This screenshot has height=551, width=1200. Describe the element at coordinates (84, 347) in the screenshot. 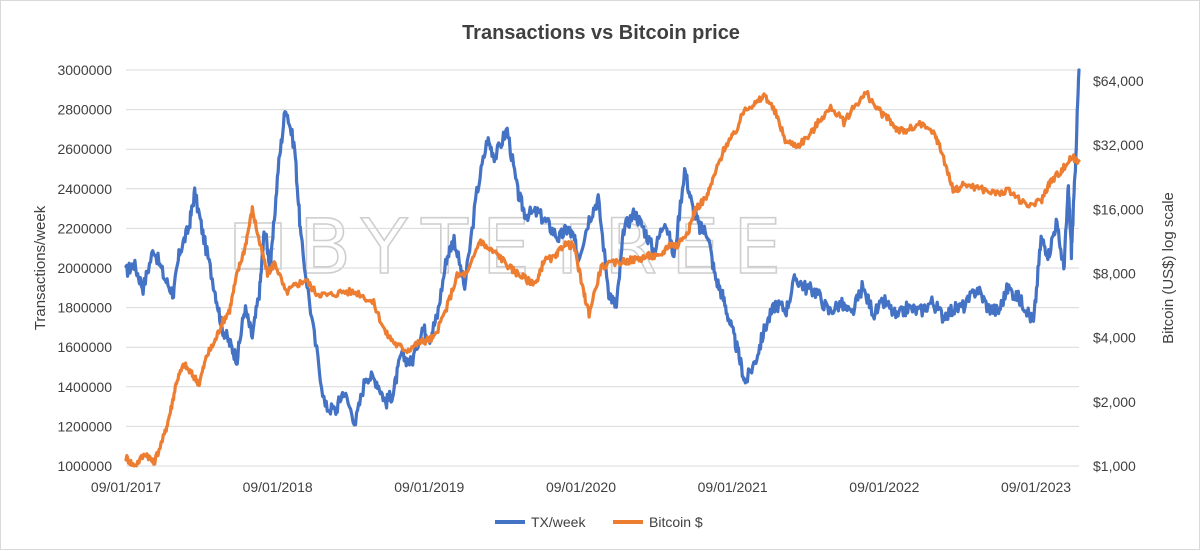

I see `y-tick-label: 1600000` at that location.